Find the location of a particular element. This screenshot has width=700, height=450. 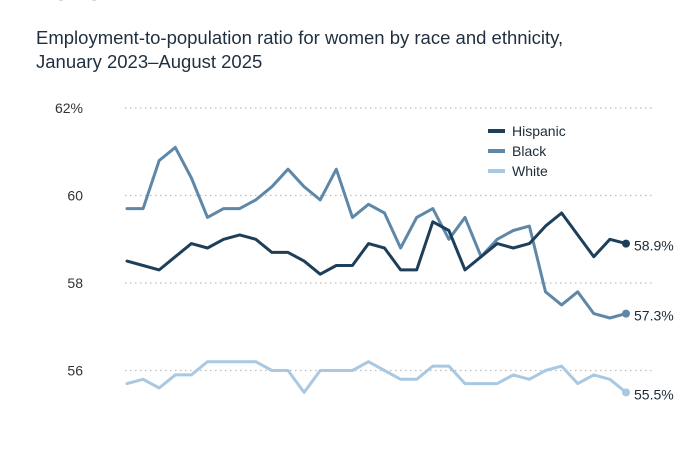

endpoint-marker-white is located at coordinates (626, 392).